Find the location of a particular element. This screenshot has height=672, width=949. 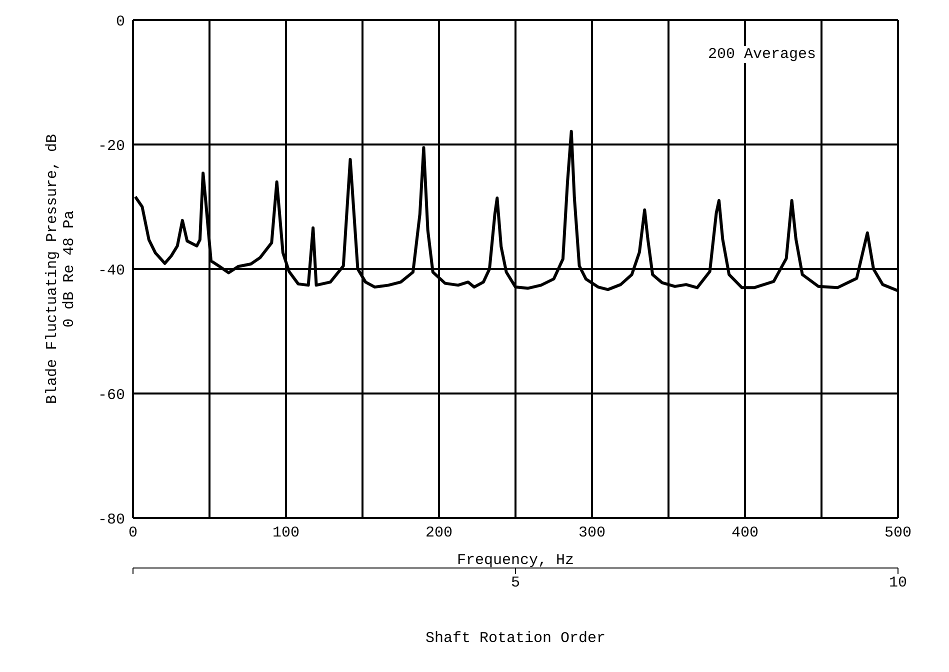

y-tick-label: -60 is located at coordinates (111, 395).